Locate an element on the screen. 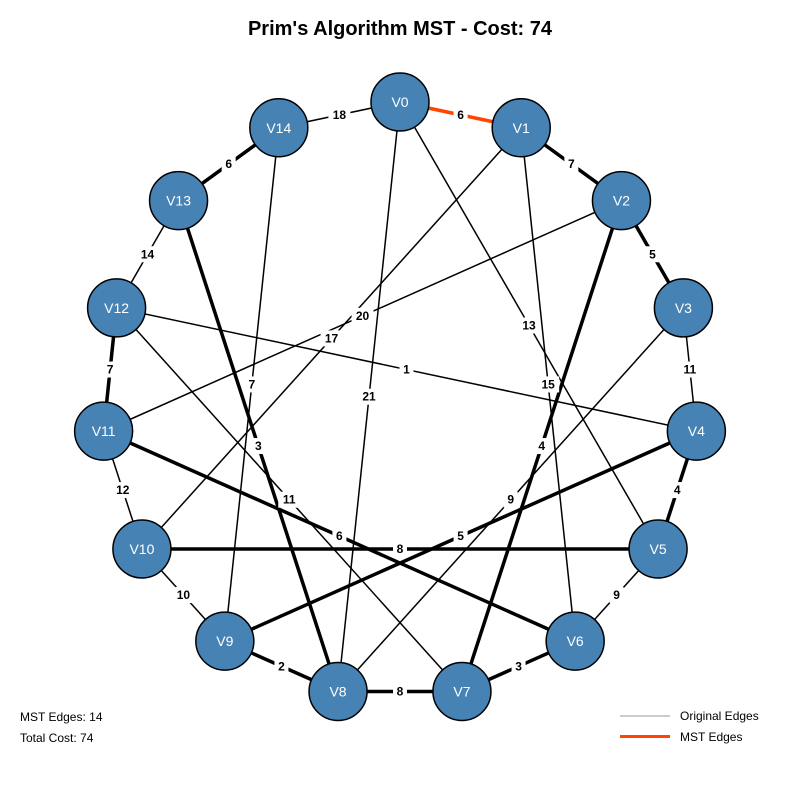 The width and height of the screenshot is (800, 800). node-label: V11 is located at coordinates (104, 431).